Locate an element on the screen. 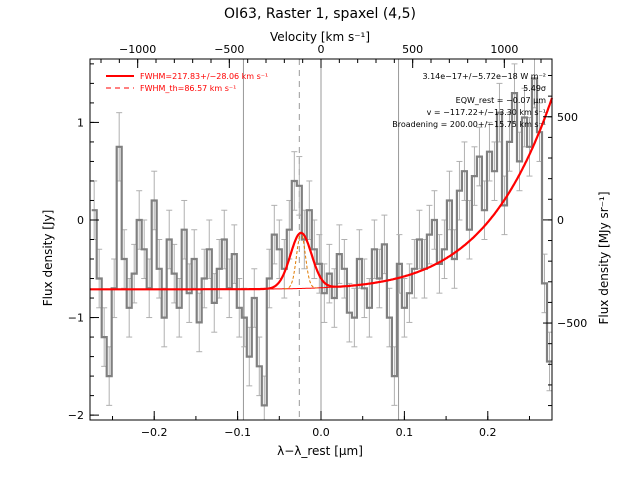  x-axis-label: λ−λ_rest [μm] is located at coordinates (320, 451).